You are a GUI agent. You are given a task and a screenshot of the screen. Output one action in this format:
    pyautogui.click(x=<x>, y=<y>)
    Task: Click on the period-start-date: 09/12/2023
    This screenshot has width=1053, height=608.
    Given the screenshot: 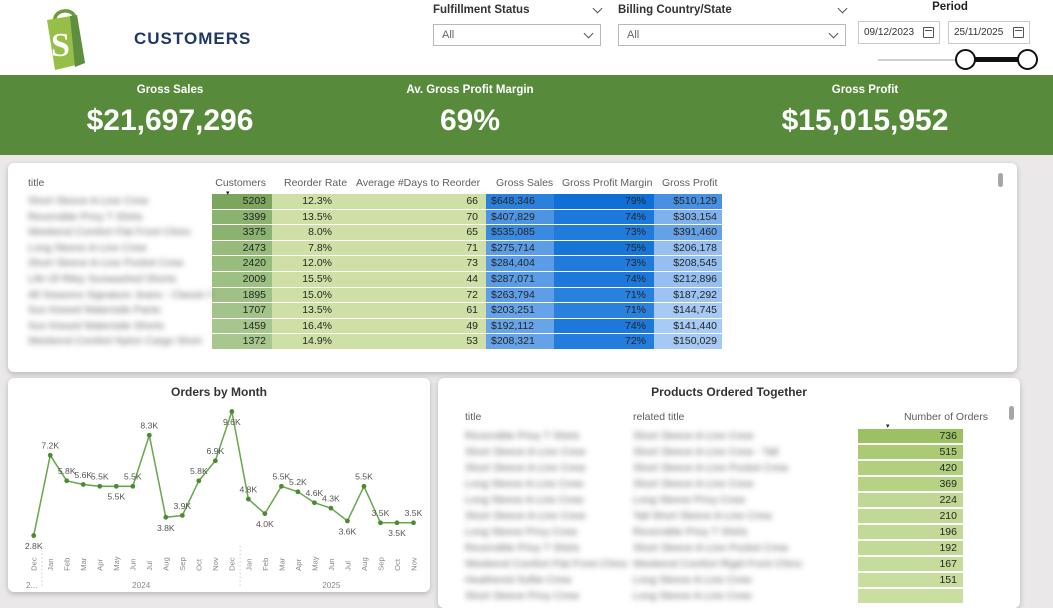 What is the action you would take?
    pyautogui.click(x=889, y=32)
    